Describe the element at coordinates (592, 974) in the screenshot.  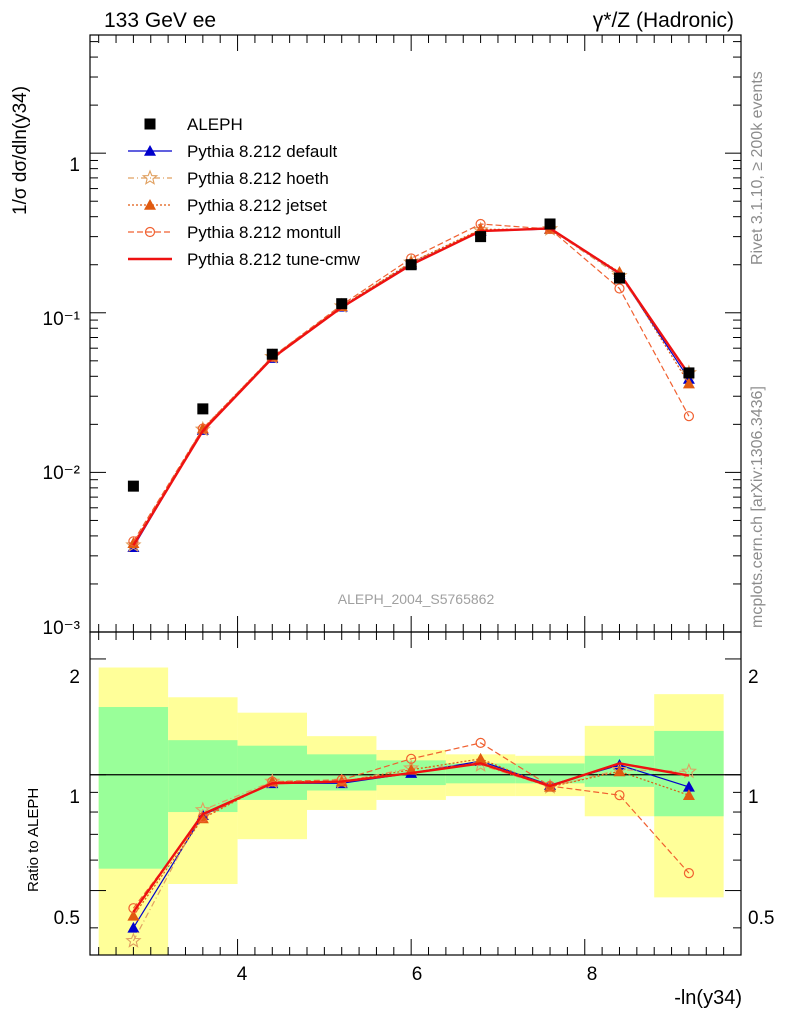
I see `xtick-8: 8` at that location.